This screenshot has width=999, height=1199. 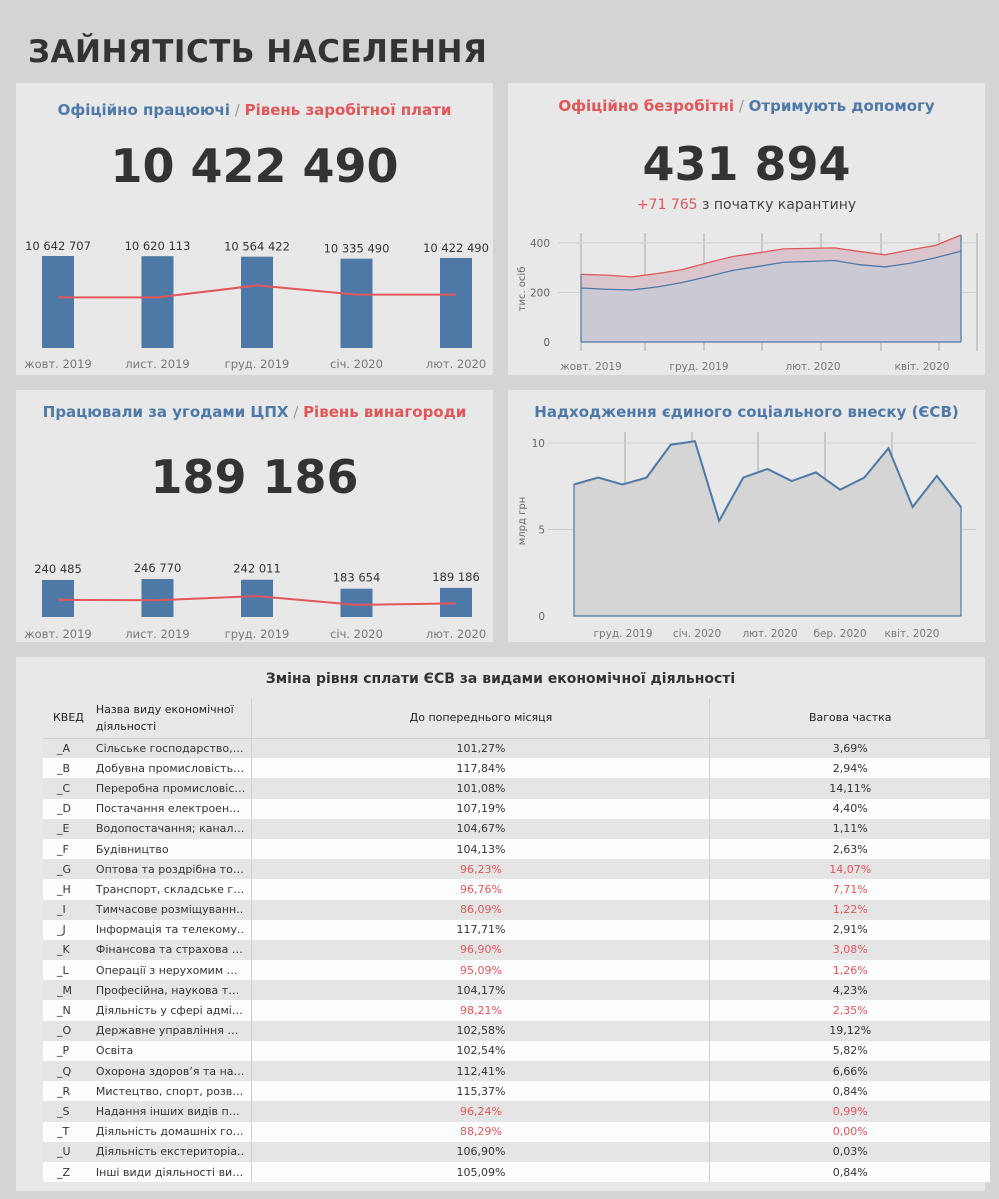 I want to click on table-row: _N Діяльність у сфері адміні.. 98,21% 2,35%, so click(x=516, y=1010).